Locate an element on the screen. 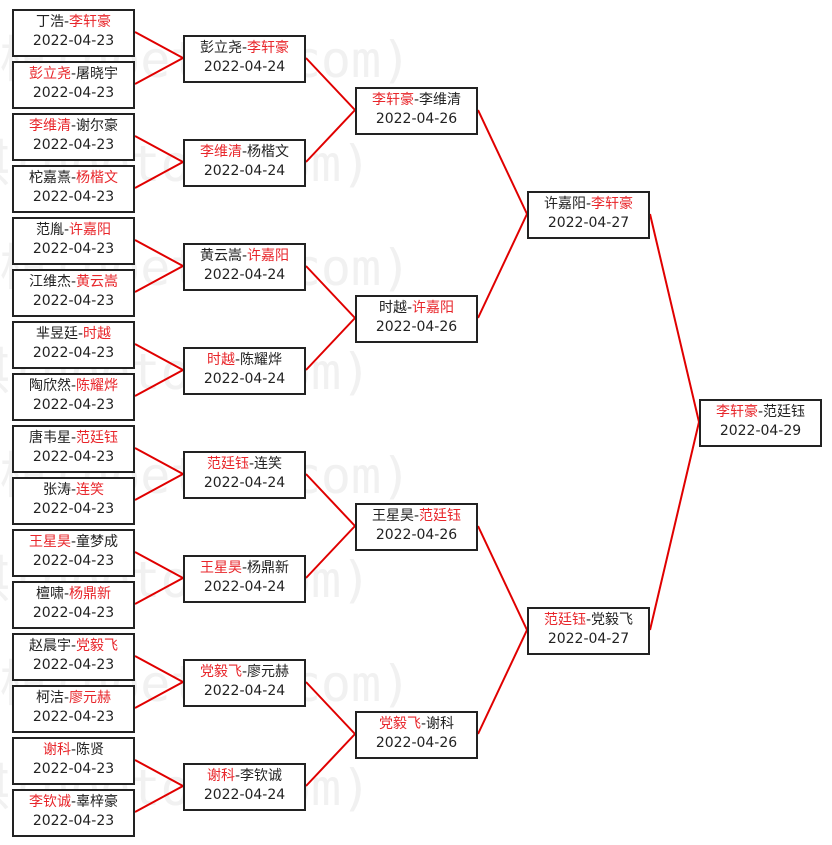  match-players: 陶欣然-陈耀烨 is located at coordinates (73, 386).